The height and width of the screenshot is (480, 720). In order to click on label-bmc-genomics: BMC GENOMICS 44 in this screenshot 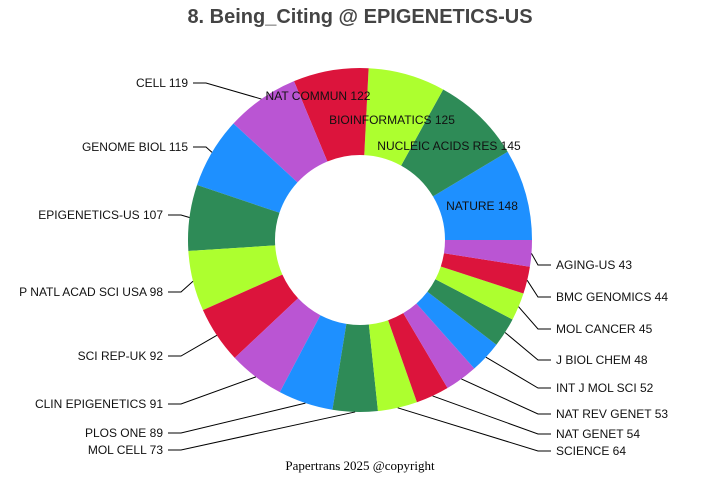, I will do `click(612, 297)`.